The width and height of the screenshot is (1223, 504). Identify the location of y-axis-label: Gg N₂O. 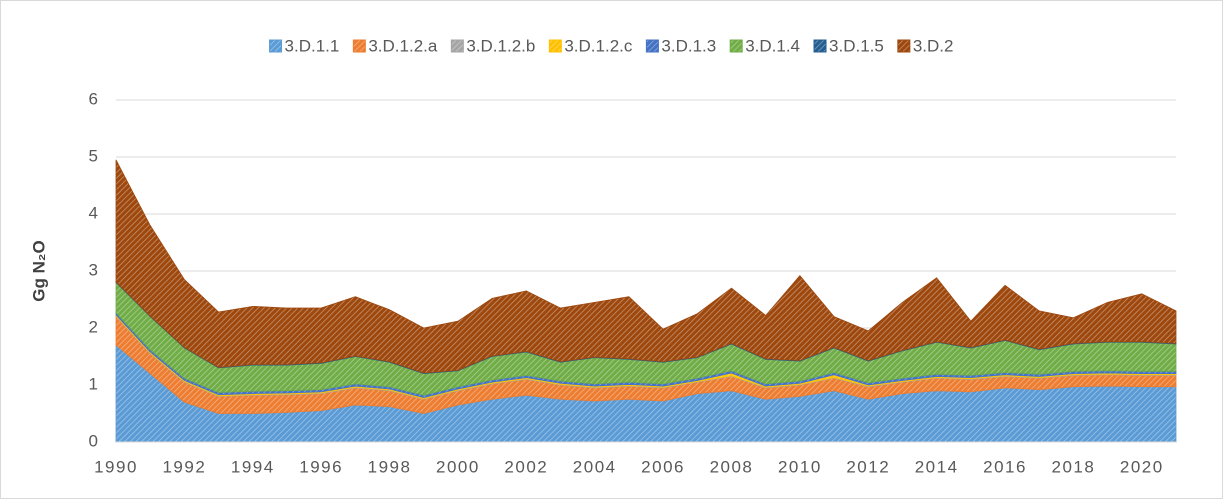
(38, 270).